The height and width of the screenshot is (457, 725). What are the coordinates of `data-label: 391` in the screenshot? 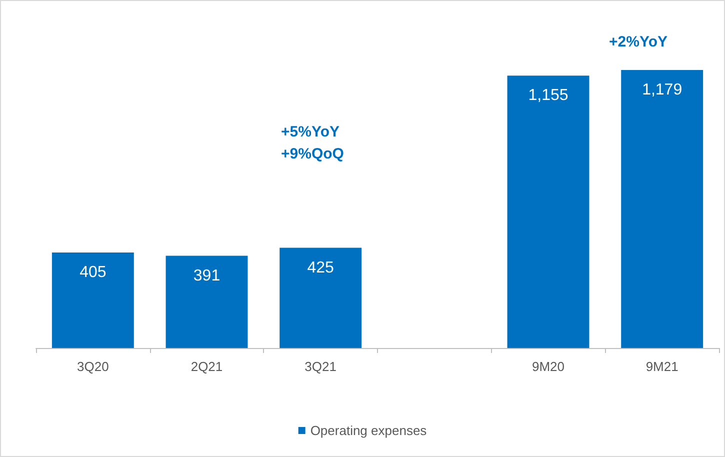 It's located at (206, 275).